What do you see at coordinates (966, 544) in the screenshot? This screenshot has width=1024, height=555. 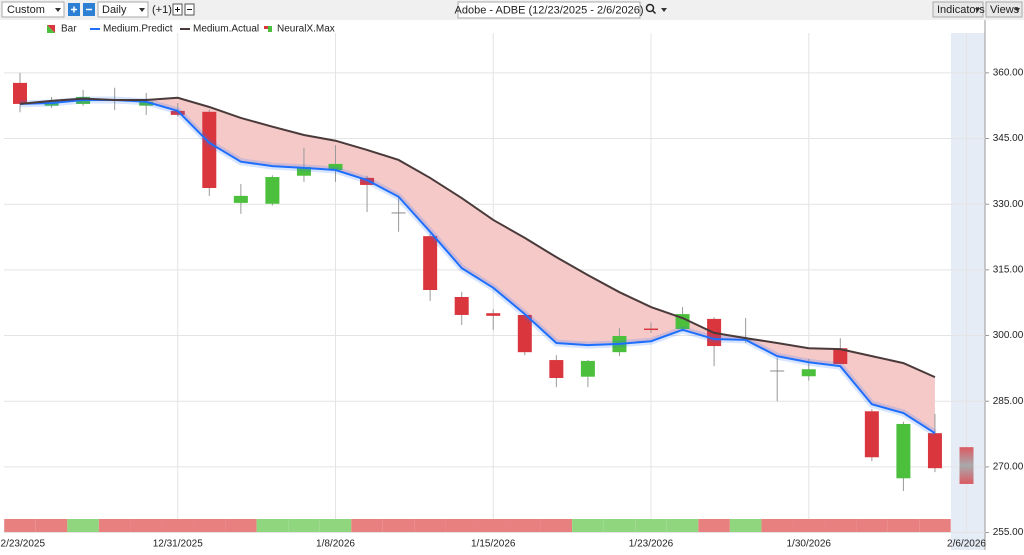 I see `x-tick-label: 2/6/2026` at bounding box center [966, 544].